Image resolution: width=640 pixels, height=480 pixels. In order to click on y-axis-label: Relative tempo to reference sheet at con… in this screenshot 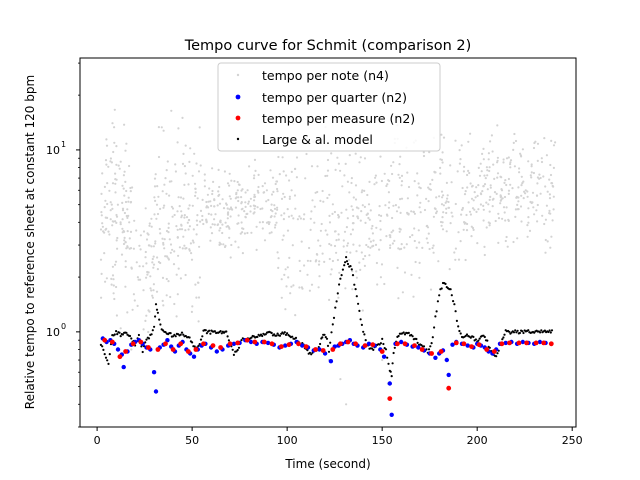, I will do `click(30, 242)`.